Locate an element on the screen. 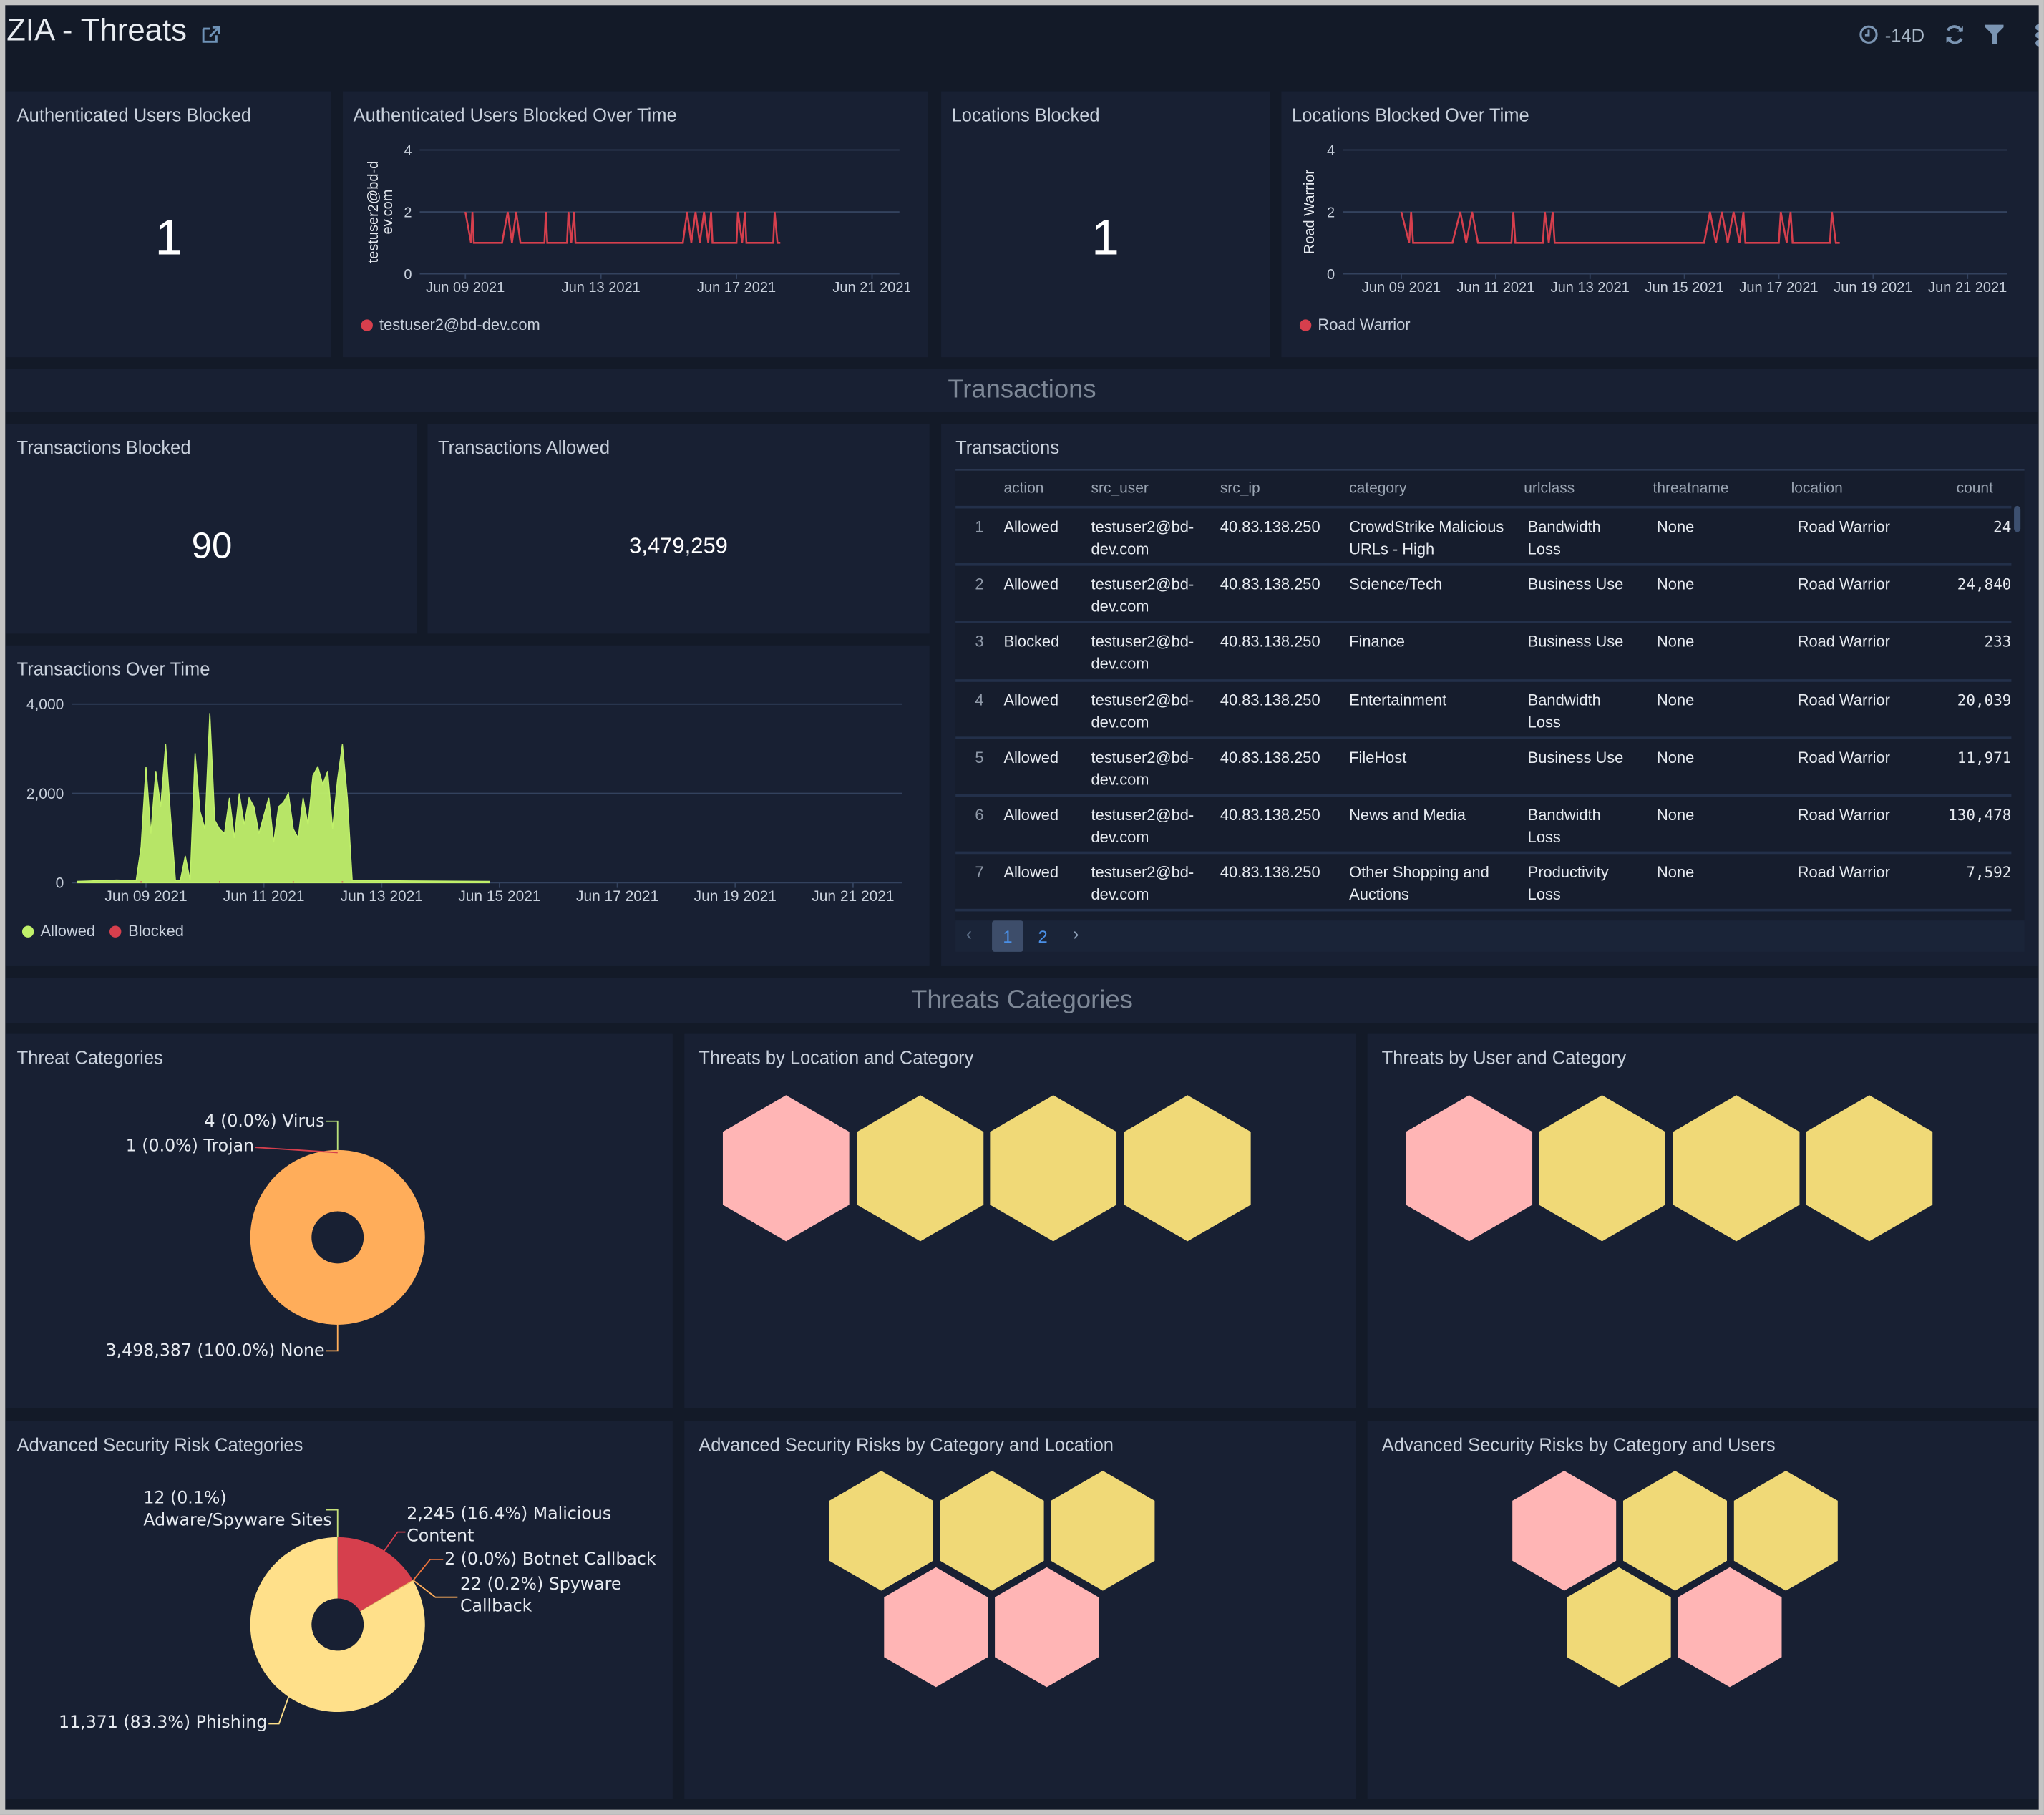  series-line is located at coordinates (1620, 227).